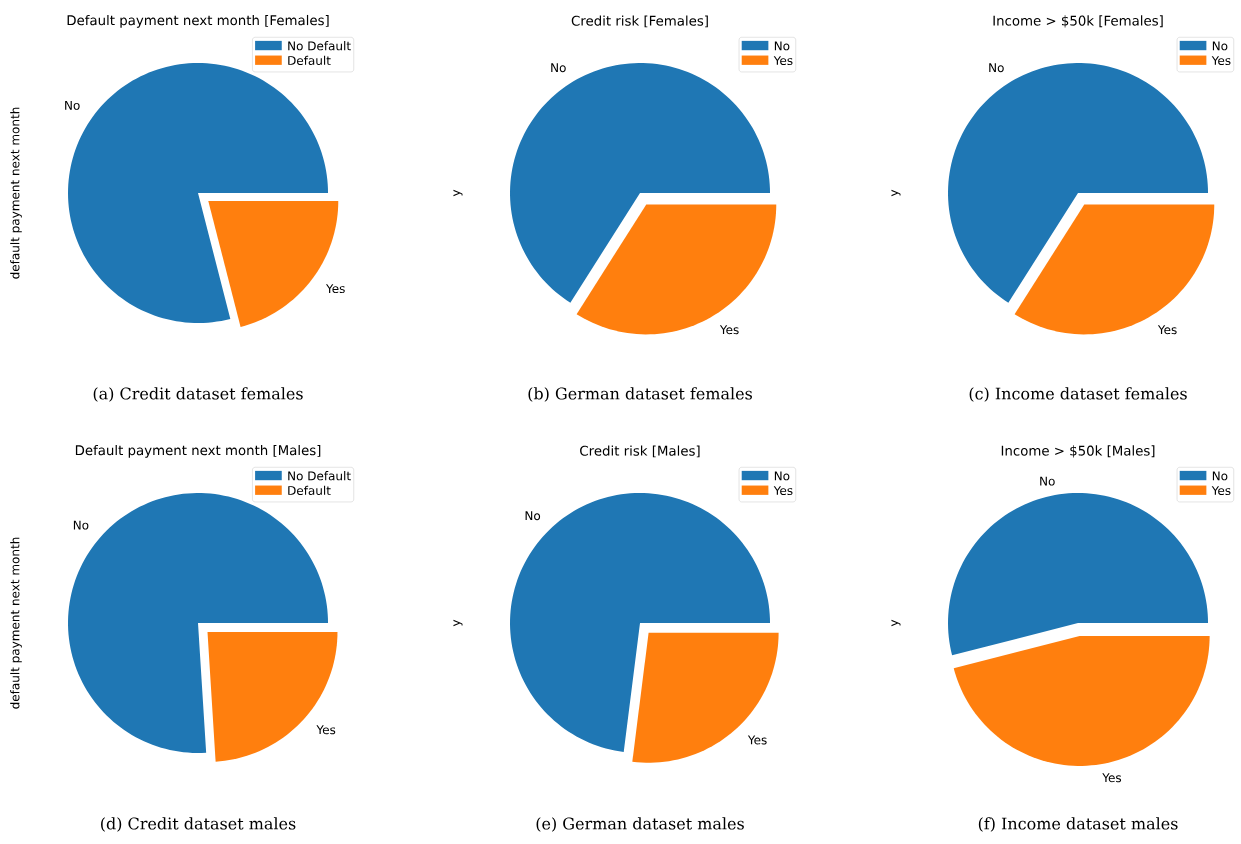 This screenshot has width=1241, height=844. Describe the element at coordinates (198, 824) in the screenshot. I see `text: (d) Credit dataset males` at that location.